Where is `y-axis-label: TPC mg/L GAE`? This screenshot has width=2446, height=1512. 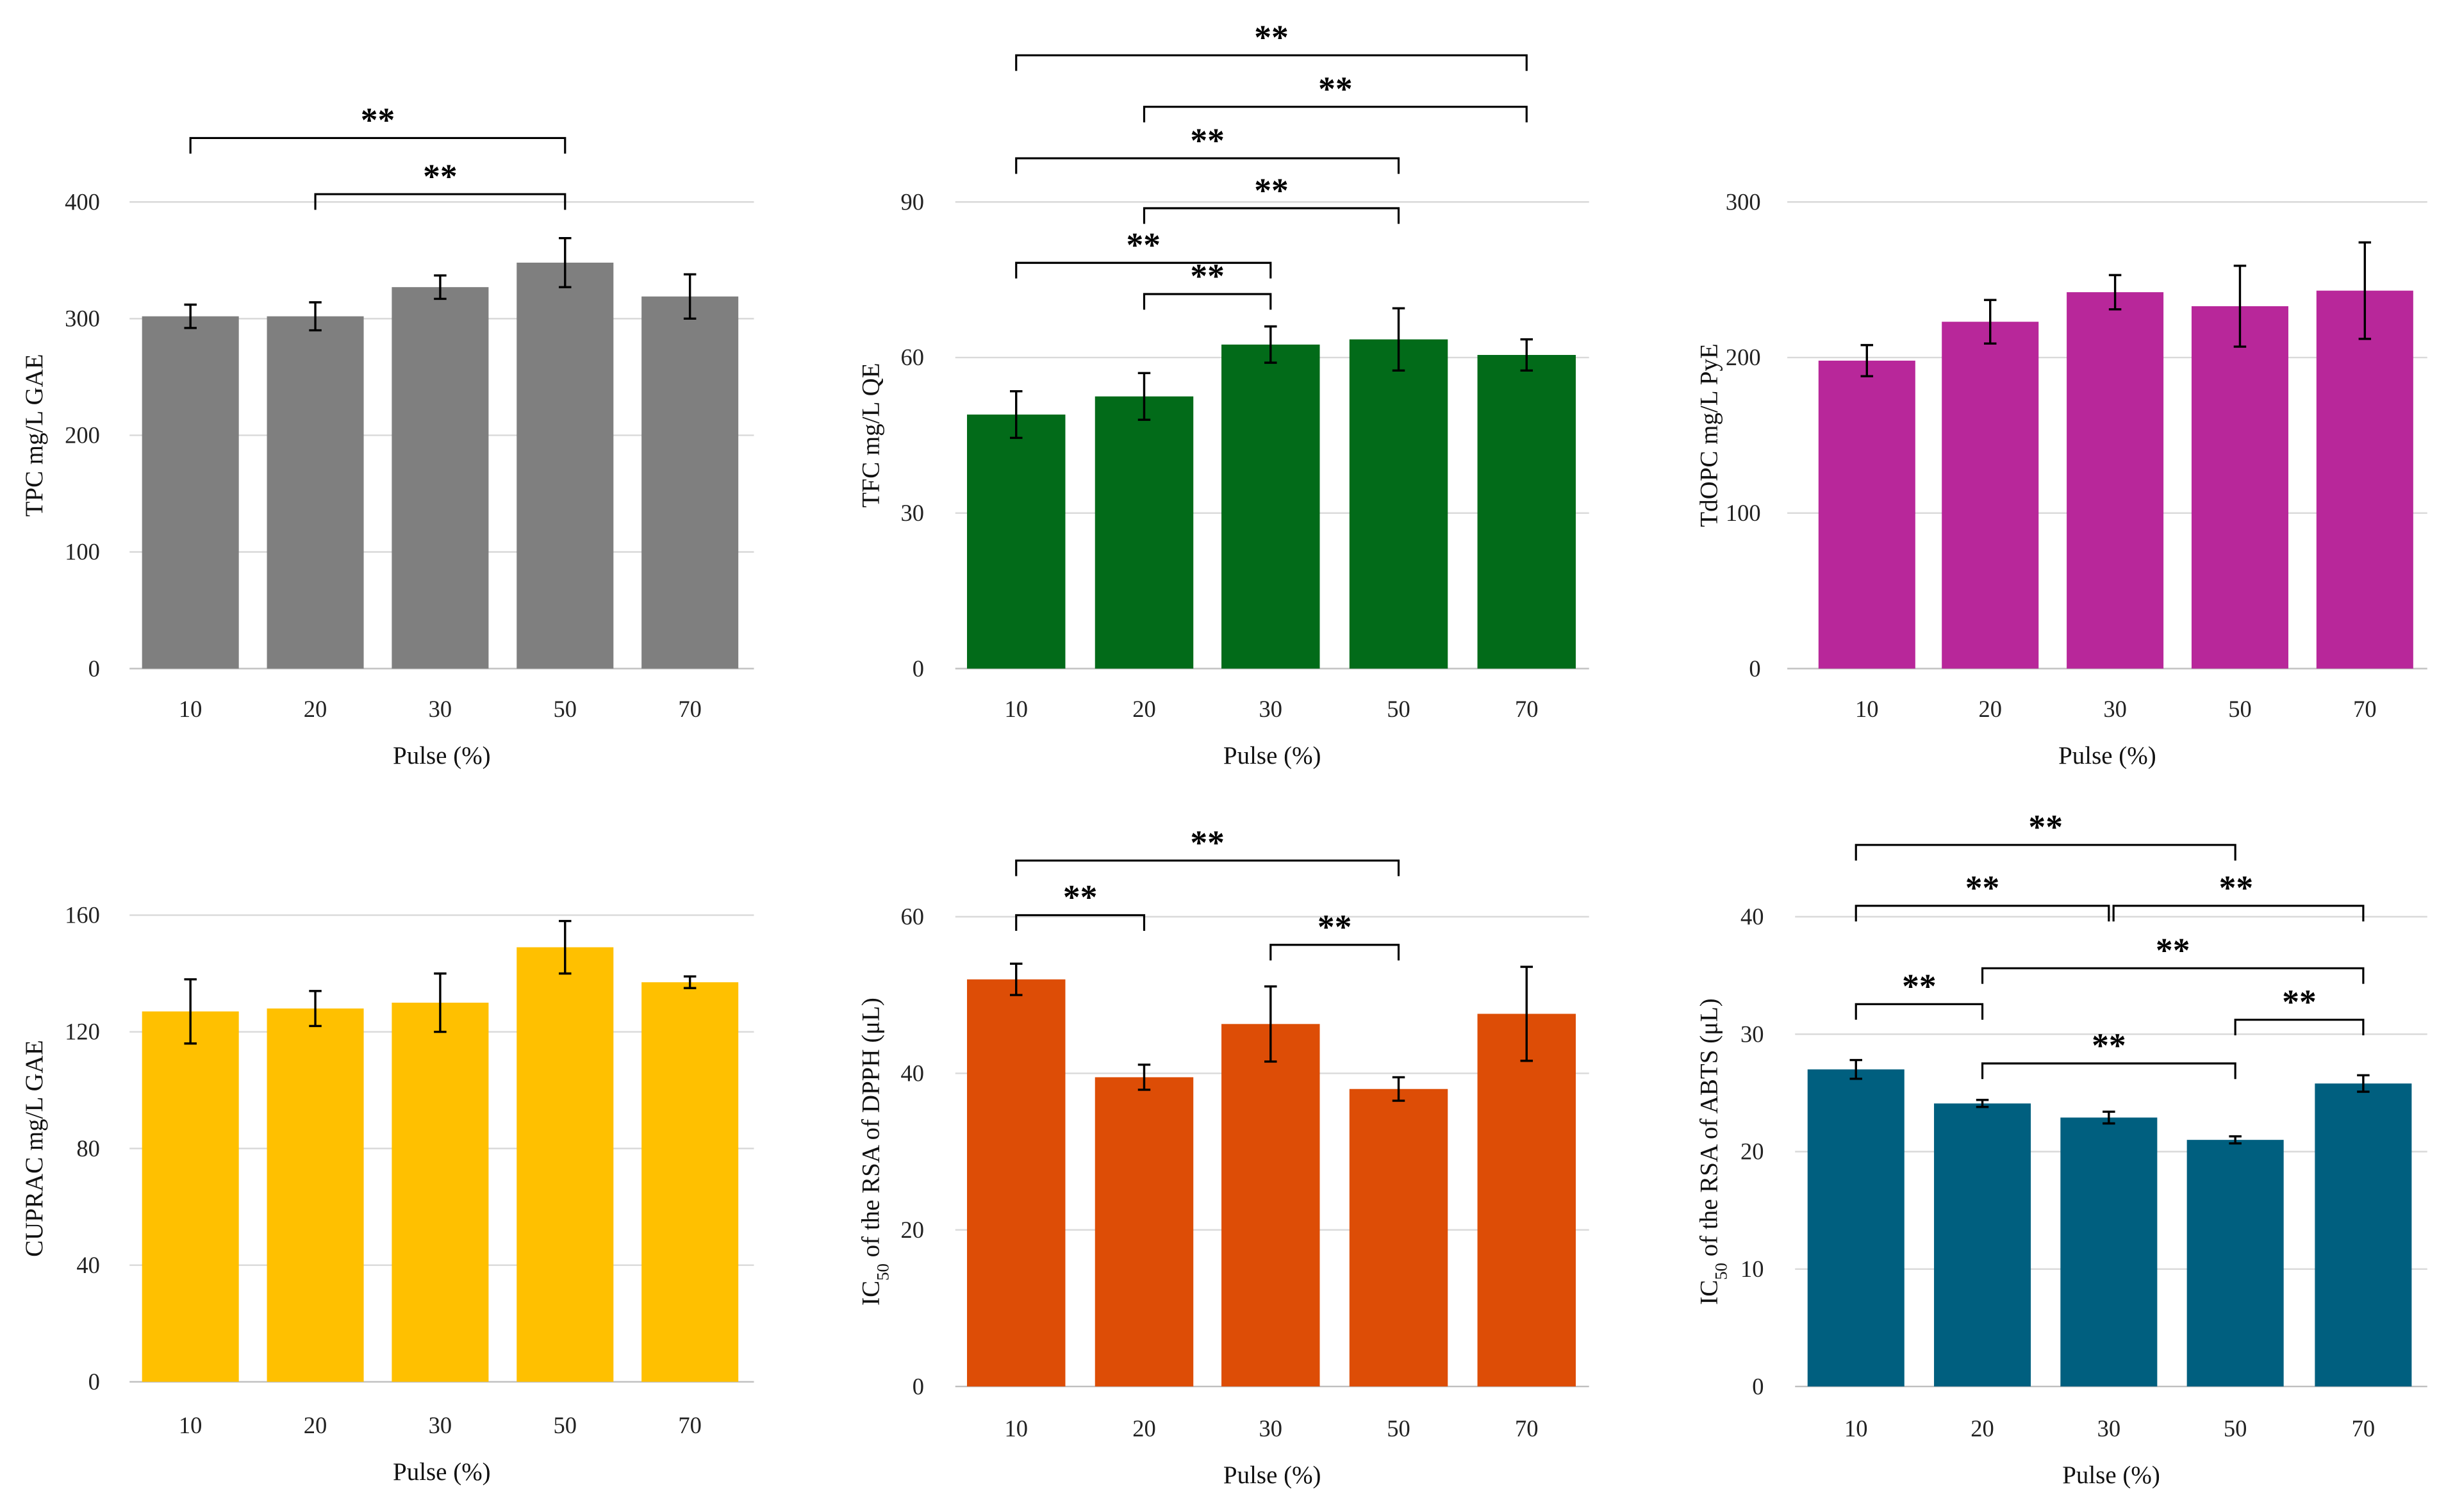
y-axis-label: TPC mg/L GAE is located at coordinates (34, 435).